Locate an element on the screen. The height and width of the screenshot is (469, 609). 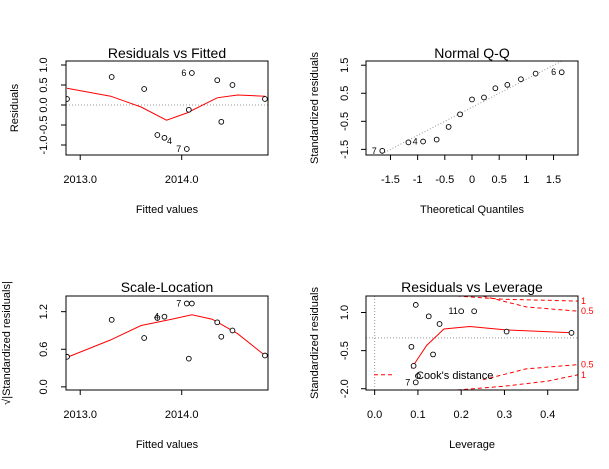
x-tick-label: 1 is located at coordinates (526, 180).